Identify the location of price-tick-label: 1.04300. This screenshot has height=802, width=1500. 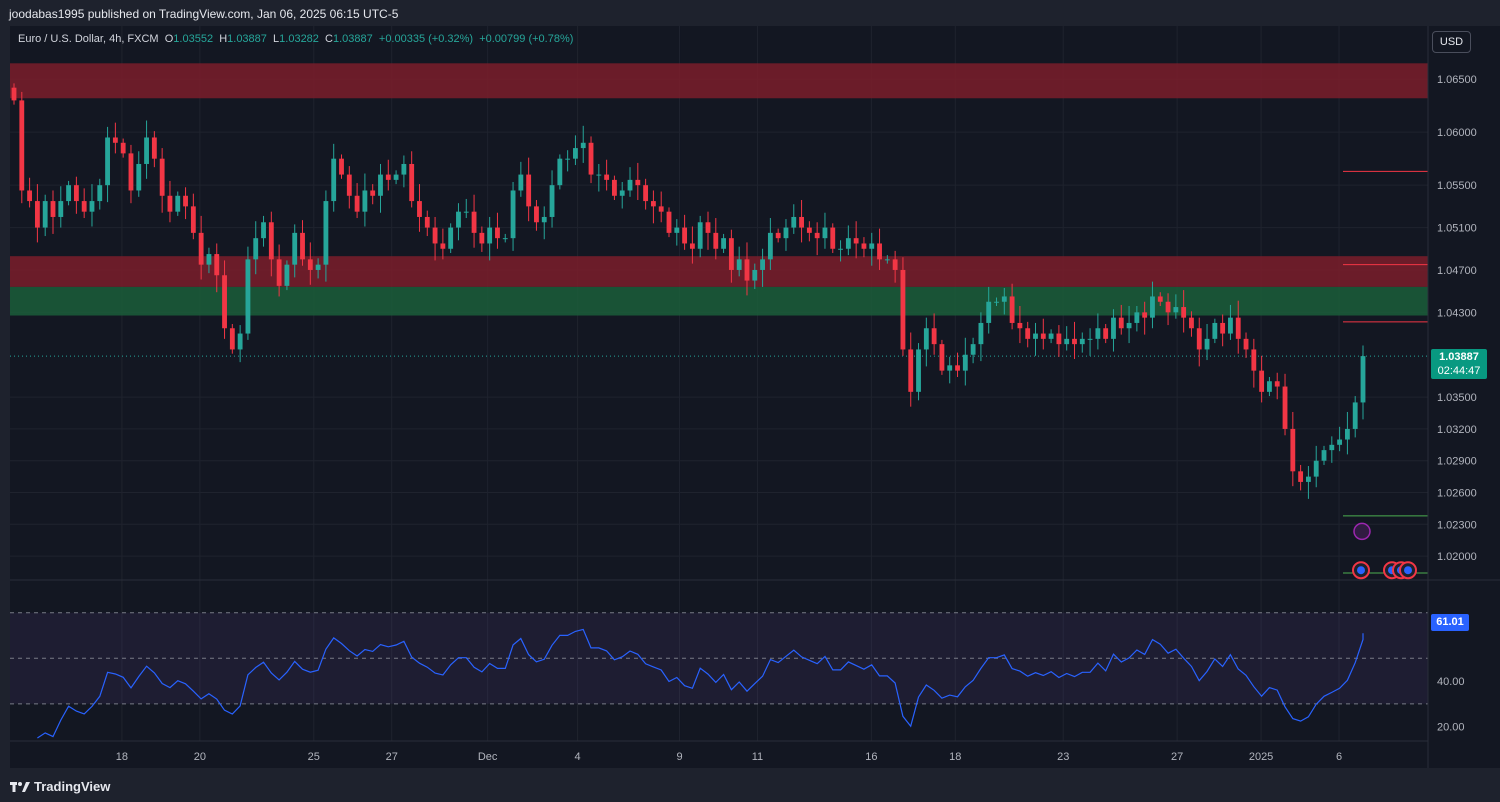
(1457, 313).